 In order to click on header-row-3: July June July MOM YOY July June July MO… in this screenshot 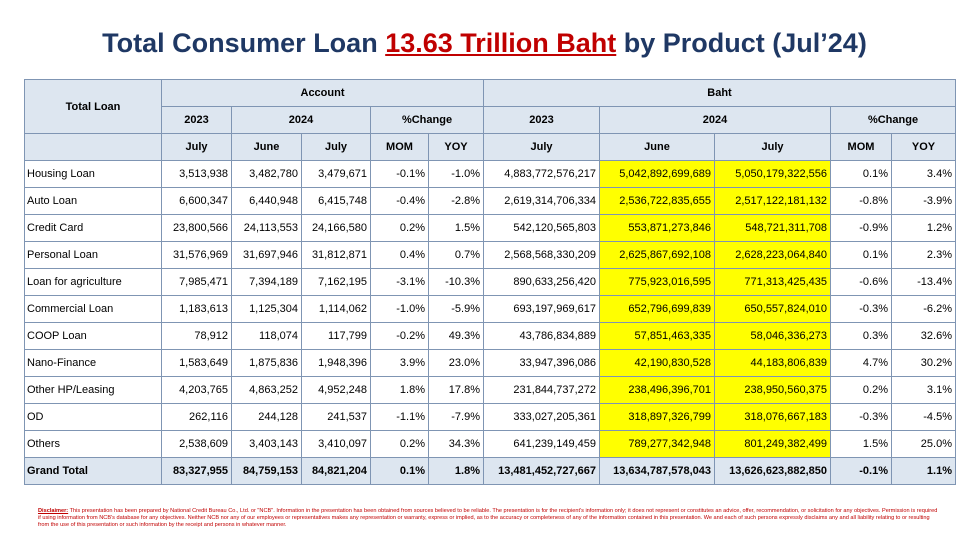, I will do `click(490, 147)`.